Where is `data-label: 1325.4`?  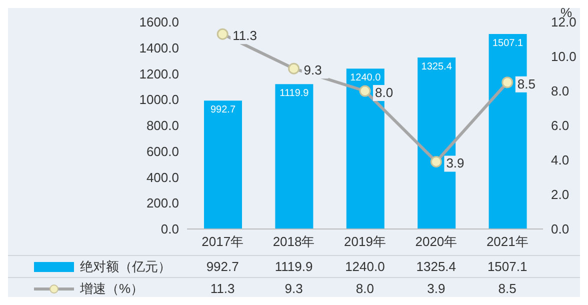 data-label: 1325.4 is located at coordinates (436, 266).